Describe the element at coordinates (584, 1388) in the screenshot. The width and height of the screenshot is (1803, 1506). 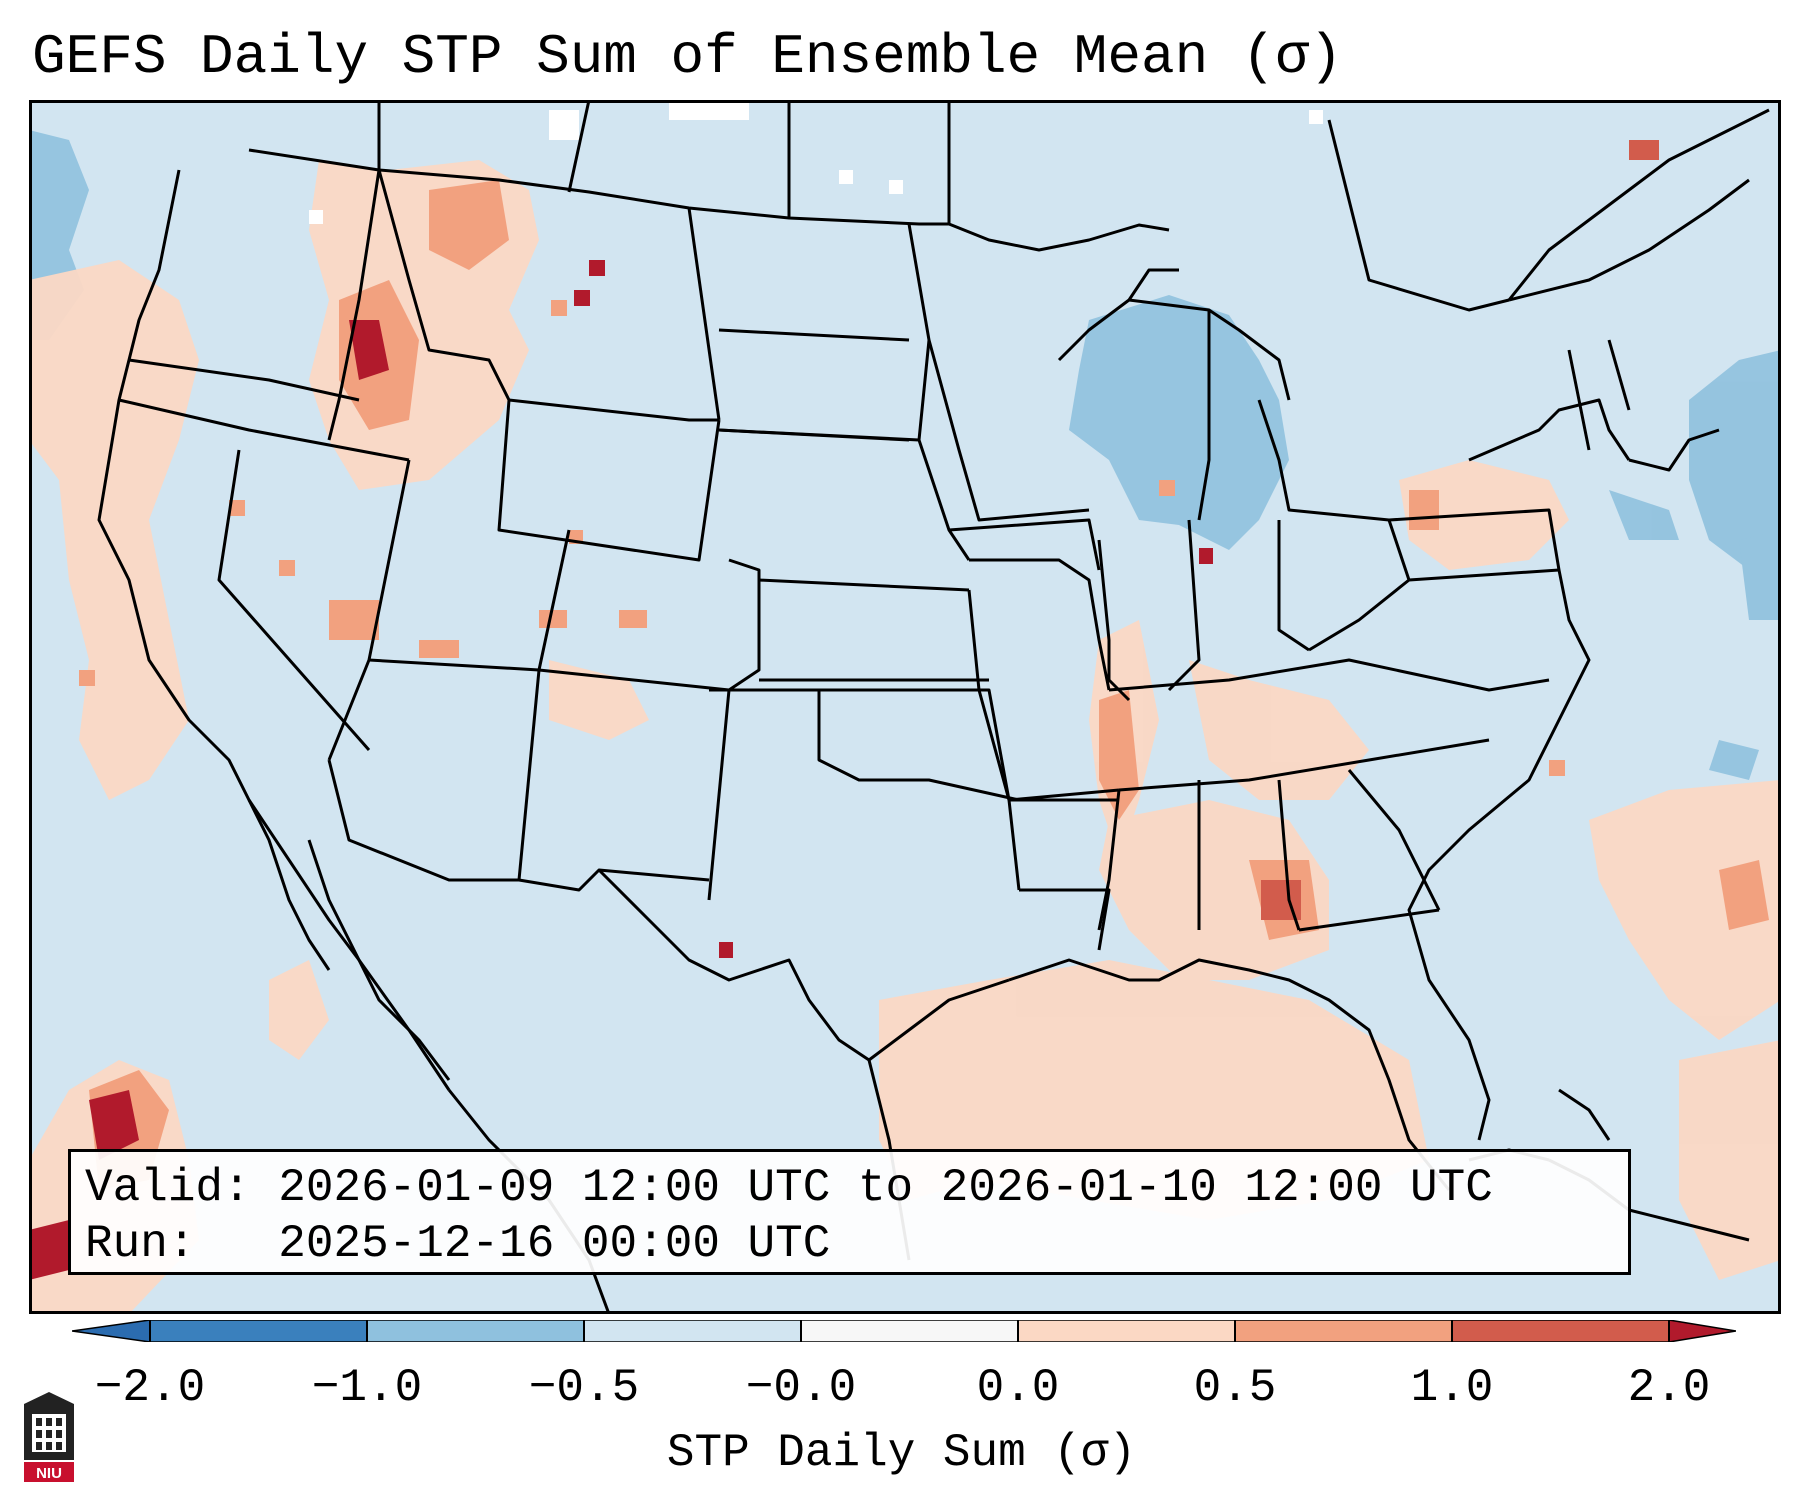
I see `colorbar-tick-label: −0.5` at that location.